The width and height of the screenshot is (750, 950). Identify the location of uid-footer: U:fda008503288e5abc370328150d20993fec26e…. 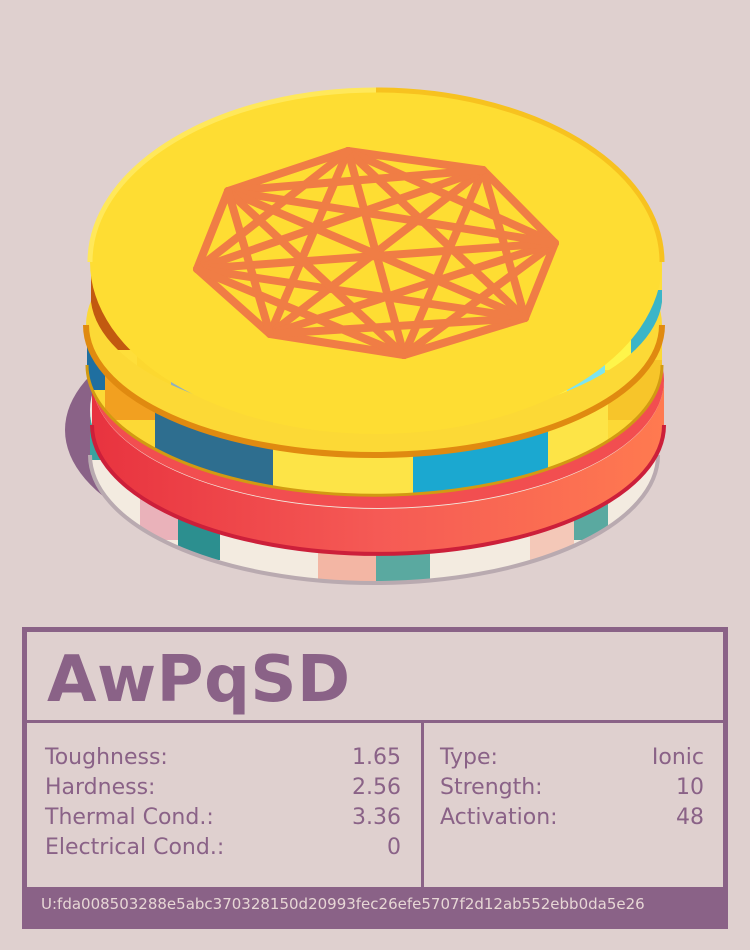
(375, 905).